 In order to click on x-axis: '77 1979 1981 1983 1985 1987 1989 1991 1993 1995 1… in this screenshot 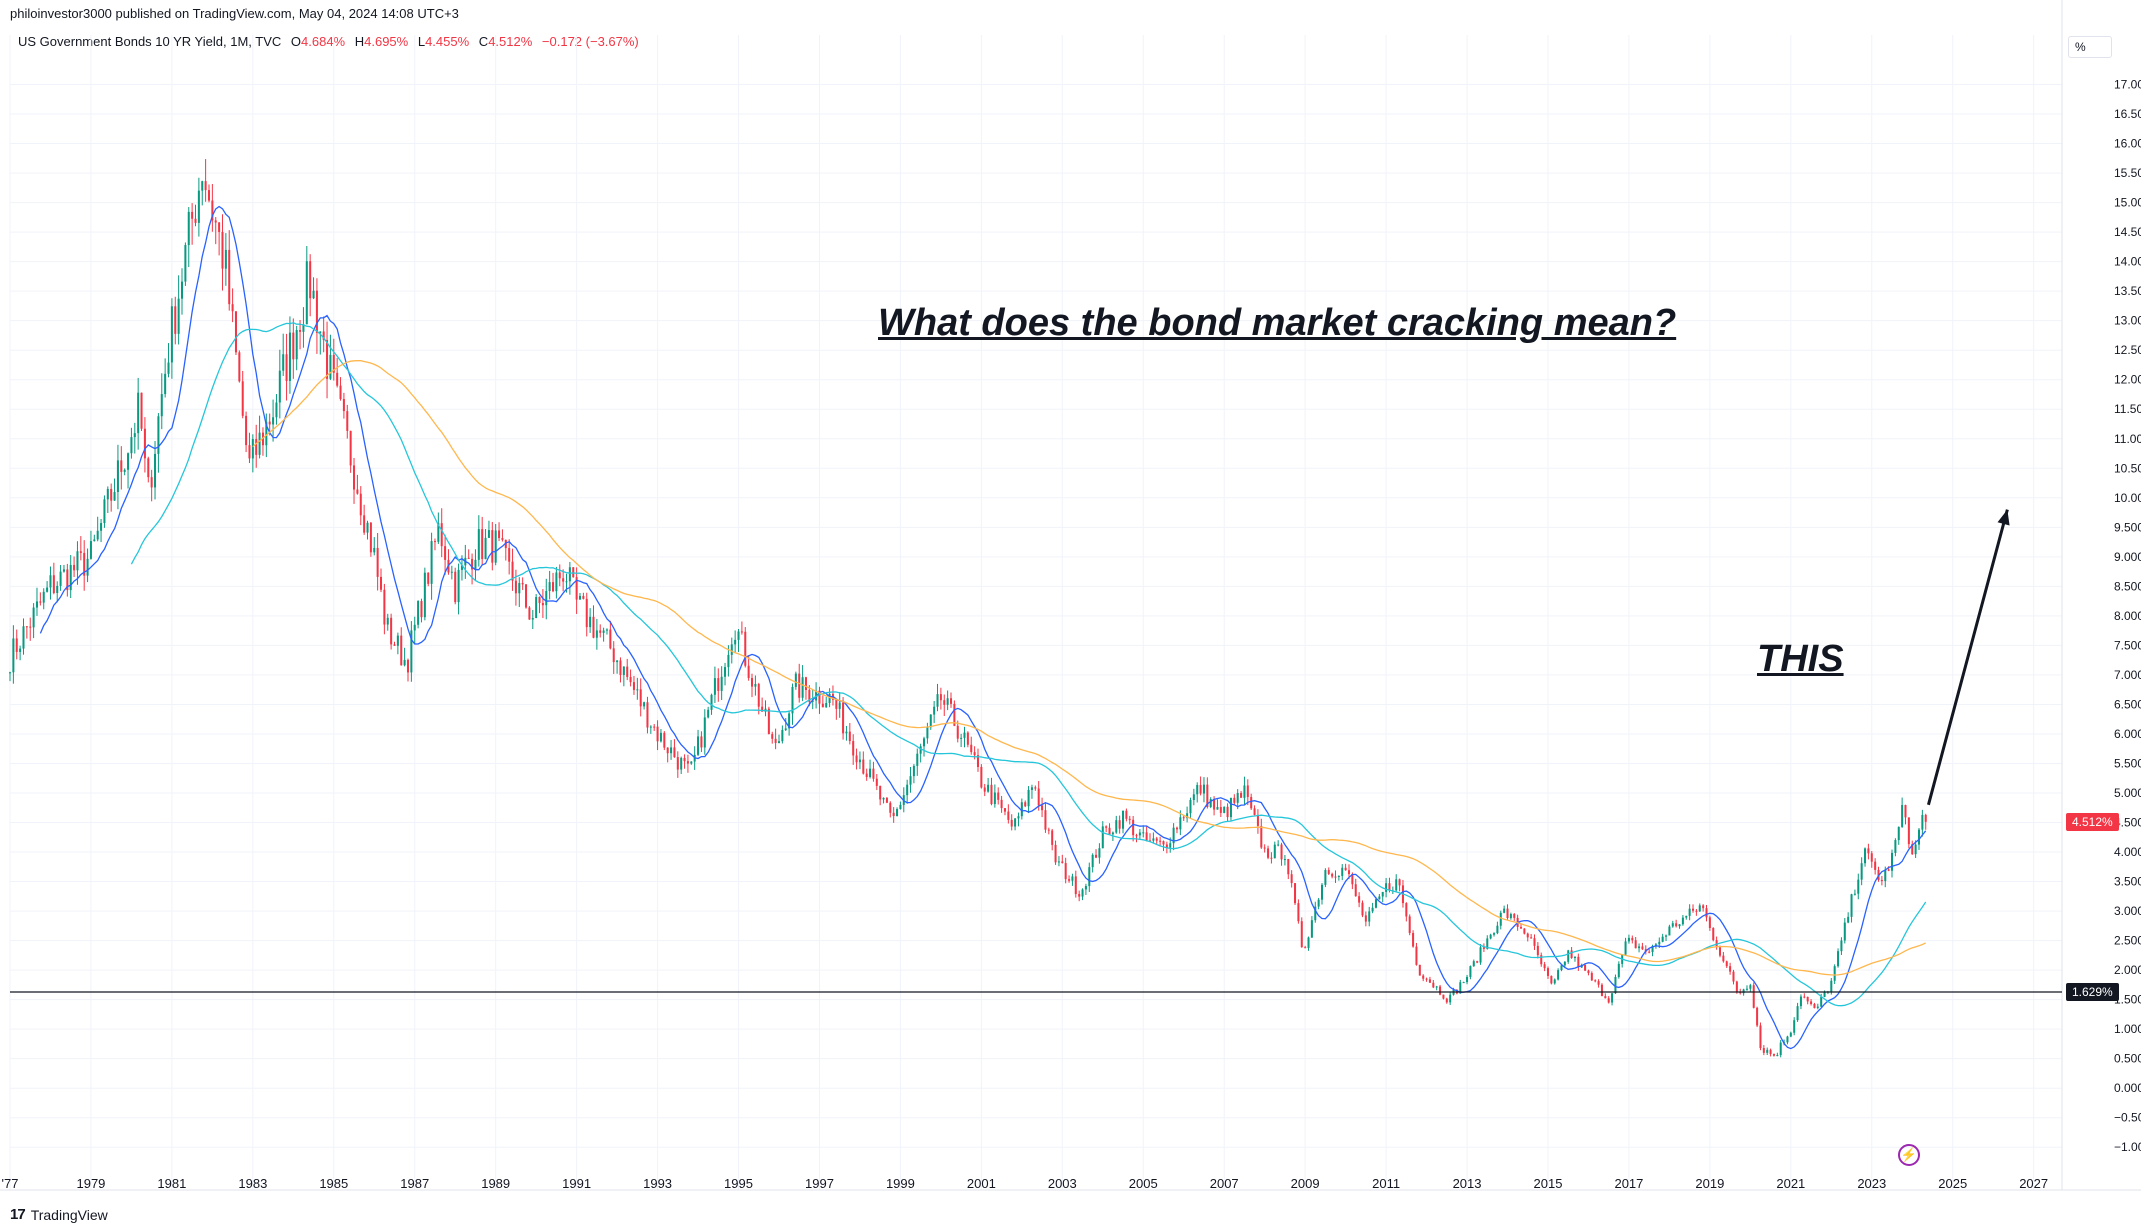, I will do `click(1070, 1183)`.